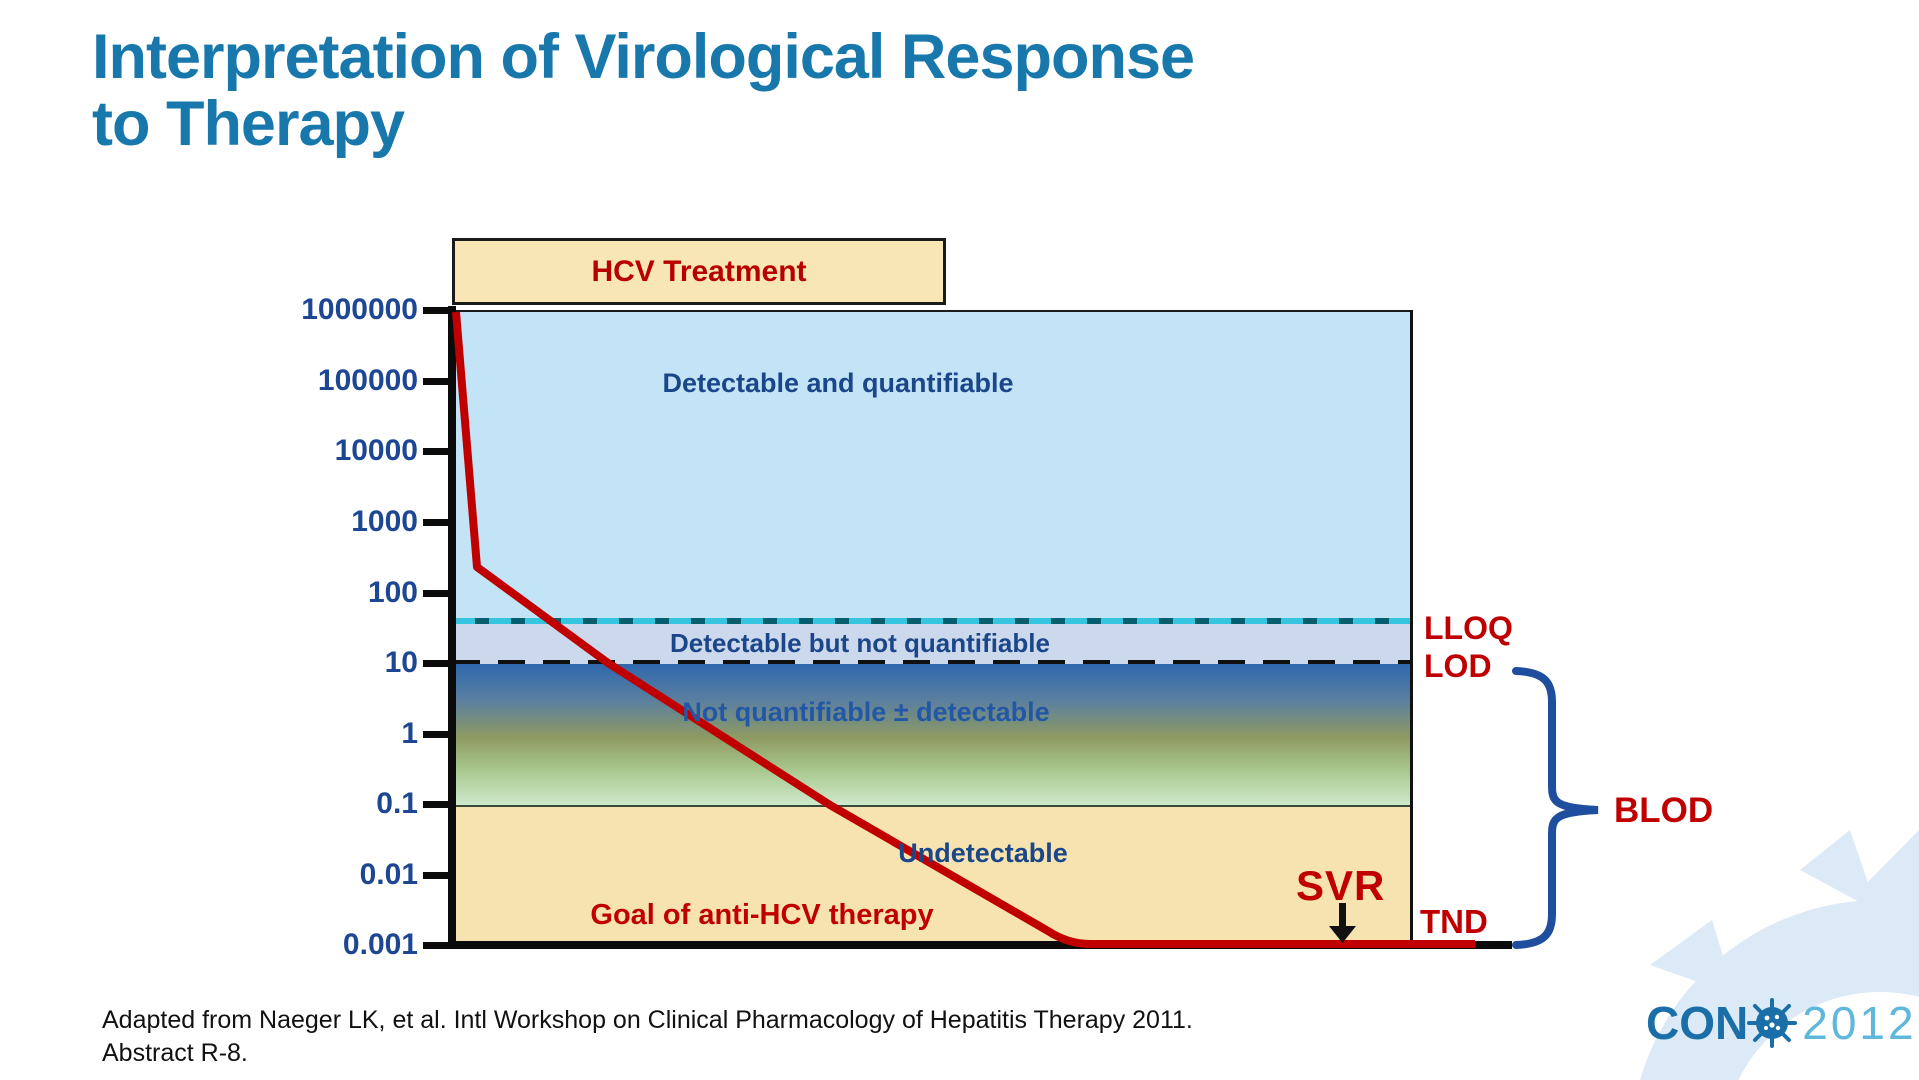 This screenshot has width=1919, height=1080. I want to click on virus-o-icon, so click(1772, 1023).